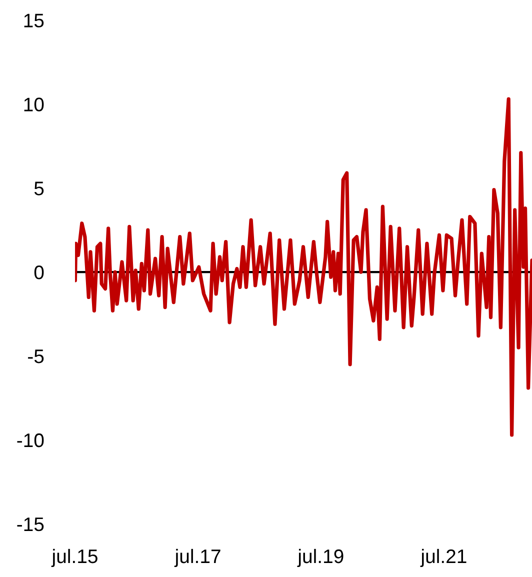 The height and width of the screenshot is (577, 532). What do you see at coordinates (30, 525) in the screenshot?
I see `y-tick-label: -15` at bounding box center [30, 525].